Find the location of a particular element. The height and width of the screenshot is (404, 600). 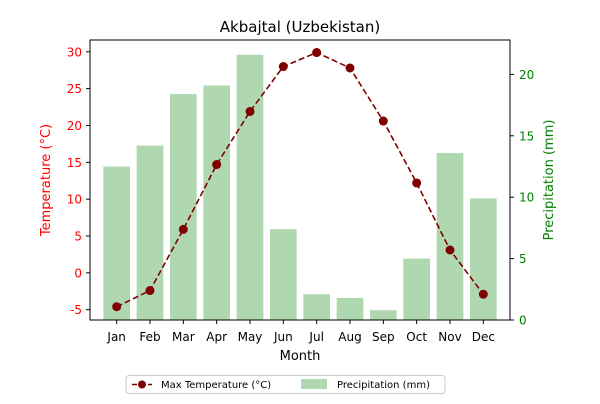

precip-bar-nov is located at coordinates (450, 236).